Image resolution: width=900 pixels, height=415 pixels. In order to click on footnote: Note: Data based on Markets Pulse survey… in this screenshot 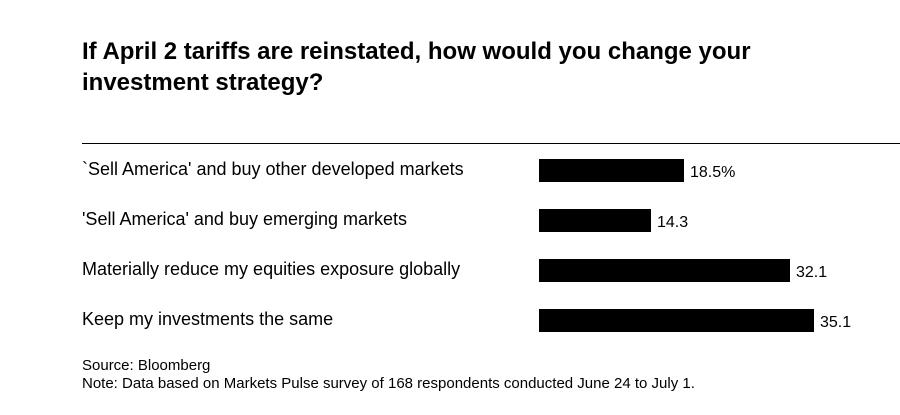, I will do `click(388, 383)`.